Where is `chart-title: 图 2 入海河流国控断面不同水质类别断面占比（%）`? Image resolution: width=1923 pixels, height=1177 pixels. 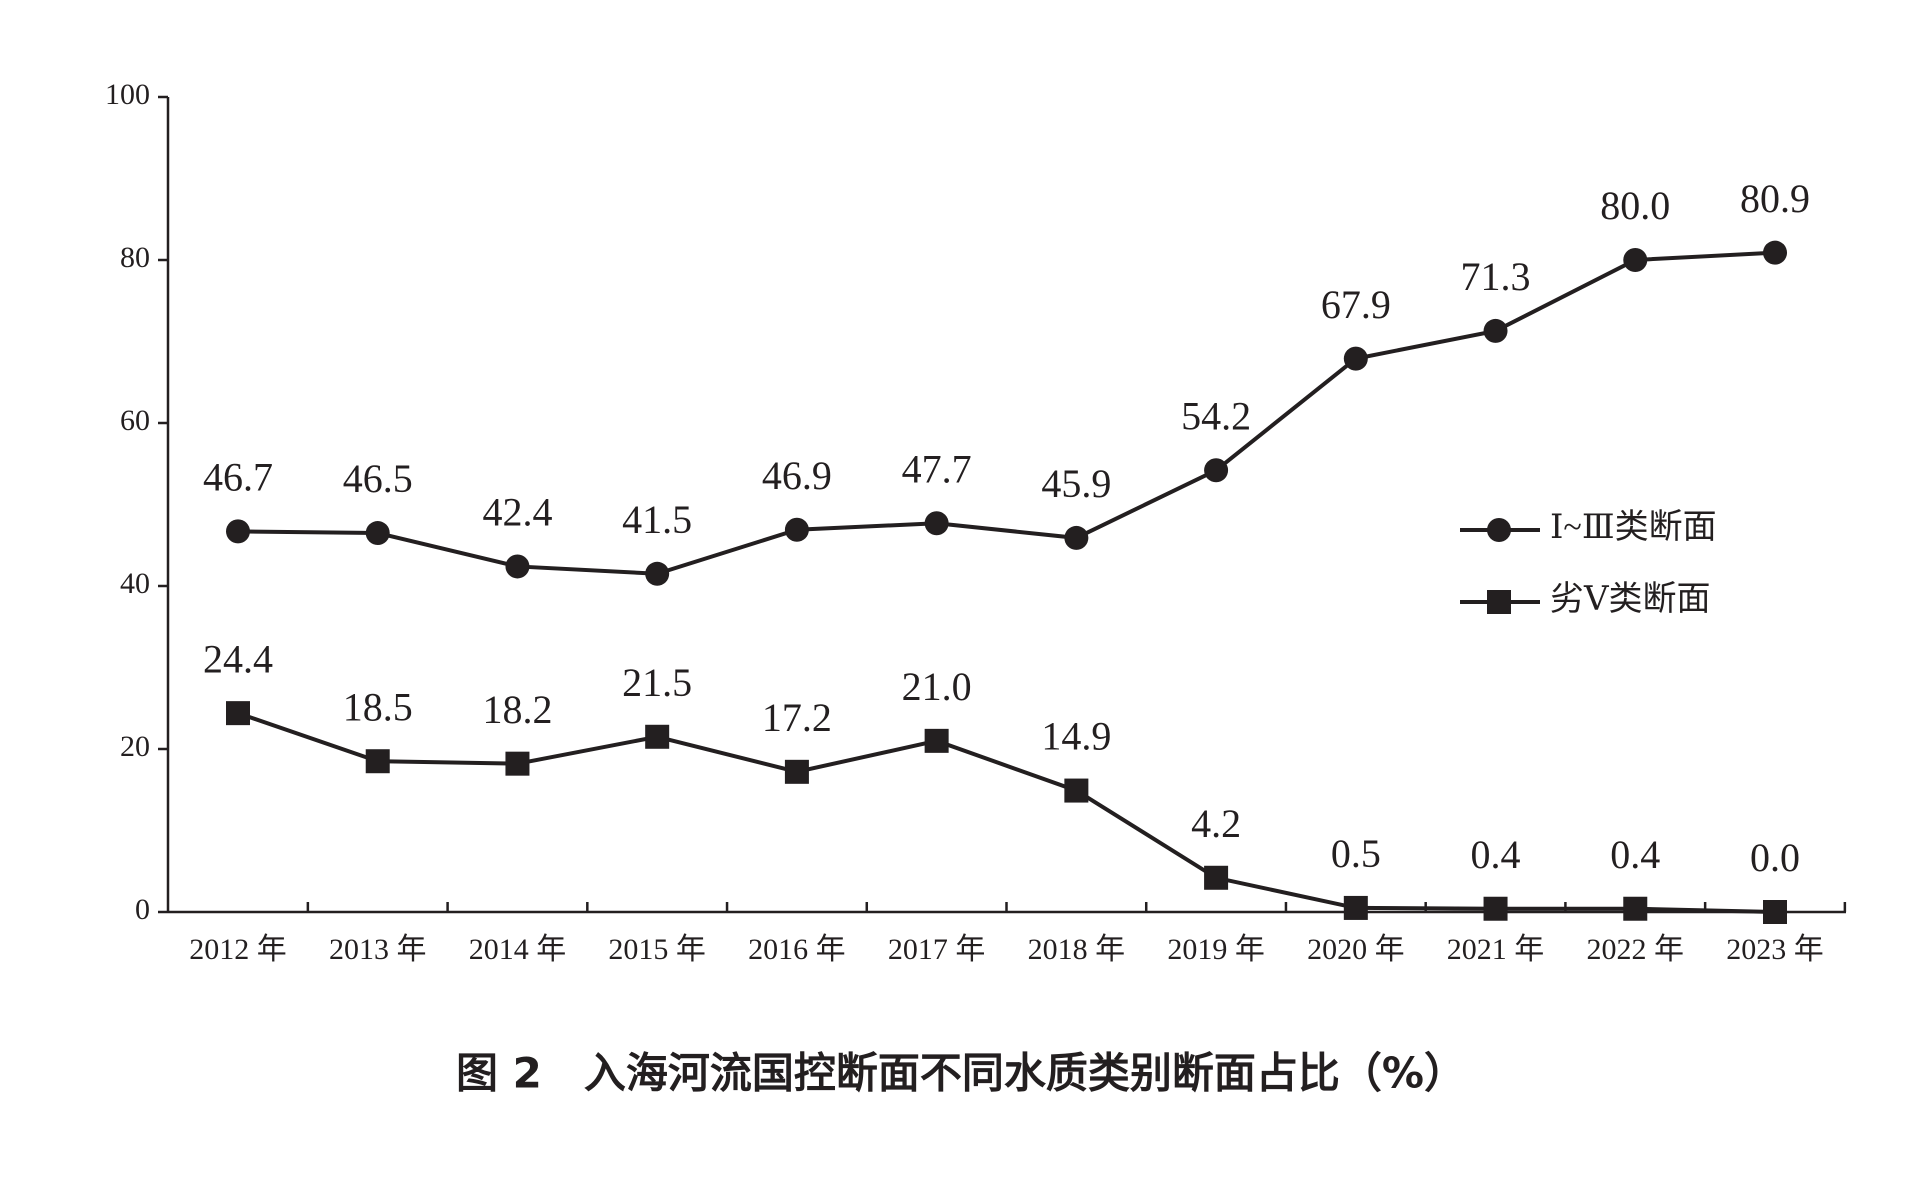 chart-title: 图 2 入海河流国控断面不同水质类别断面占比（%） is located at coordinates (961, 1073).